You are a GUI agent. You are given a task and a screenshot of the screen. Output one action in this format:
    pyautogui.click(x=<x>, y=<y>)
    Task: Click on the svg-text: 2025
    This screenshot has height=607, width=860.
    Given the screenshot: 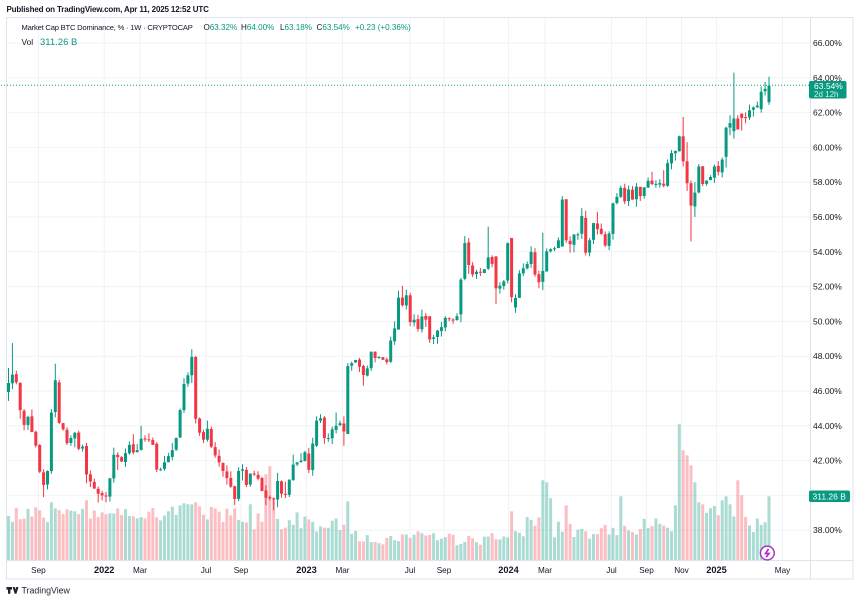 What is the action you would take?
    pyautogui.click(x=716, y=570)
    